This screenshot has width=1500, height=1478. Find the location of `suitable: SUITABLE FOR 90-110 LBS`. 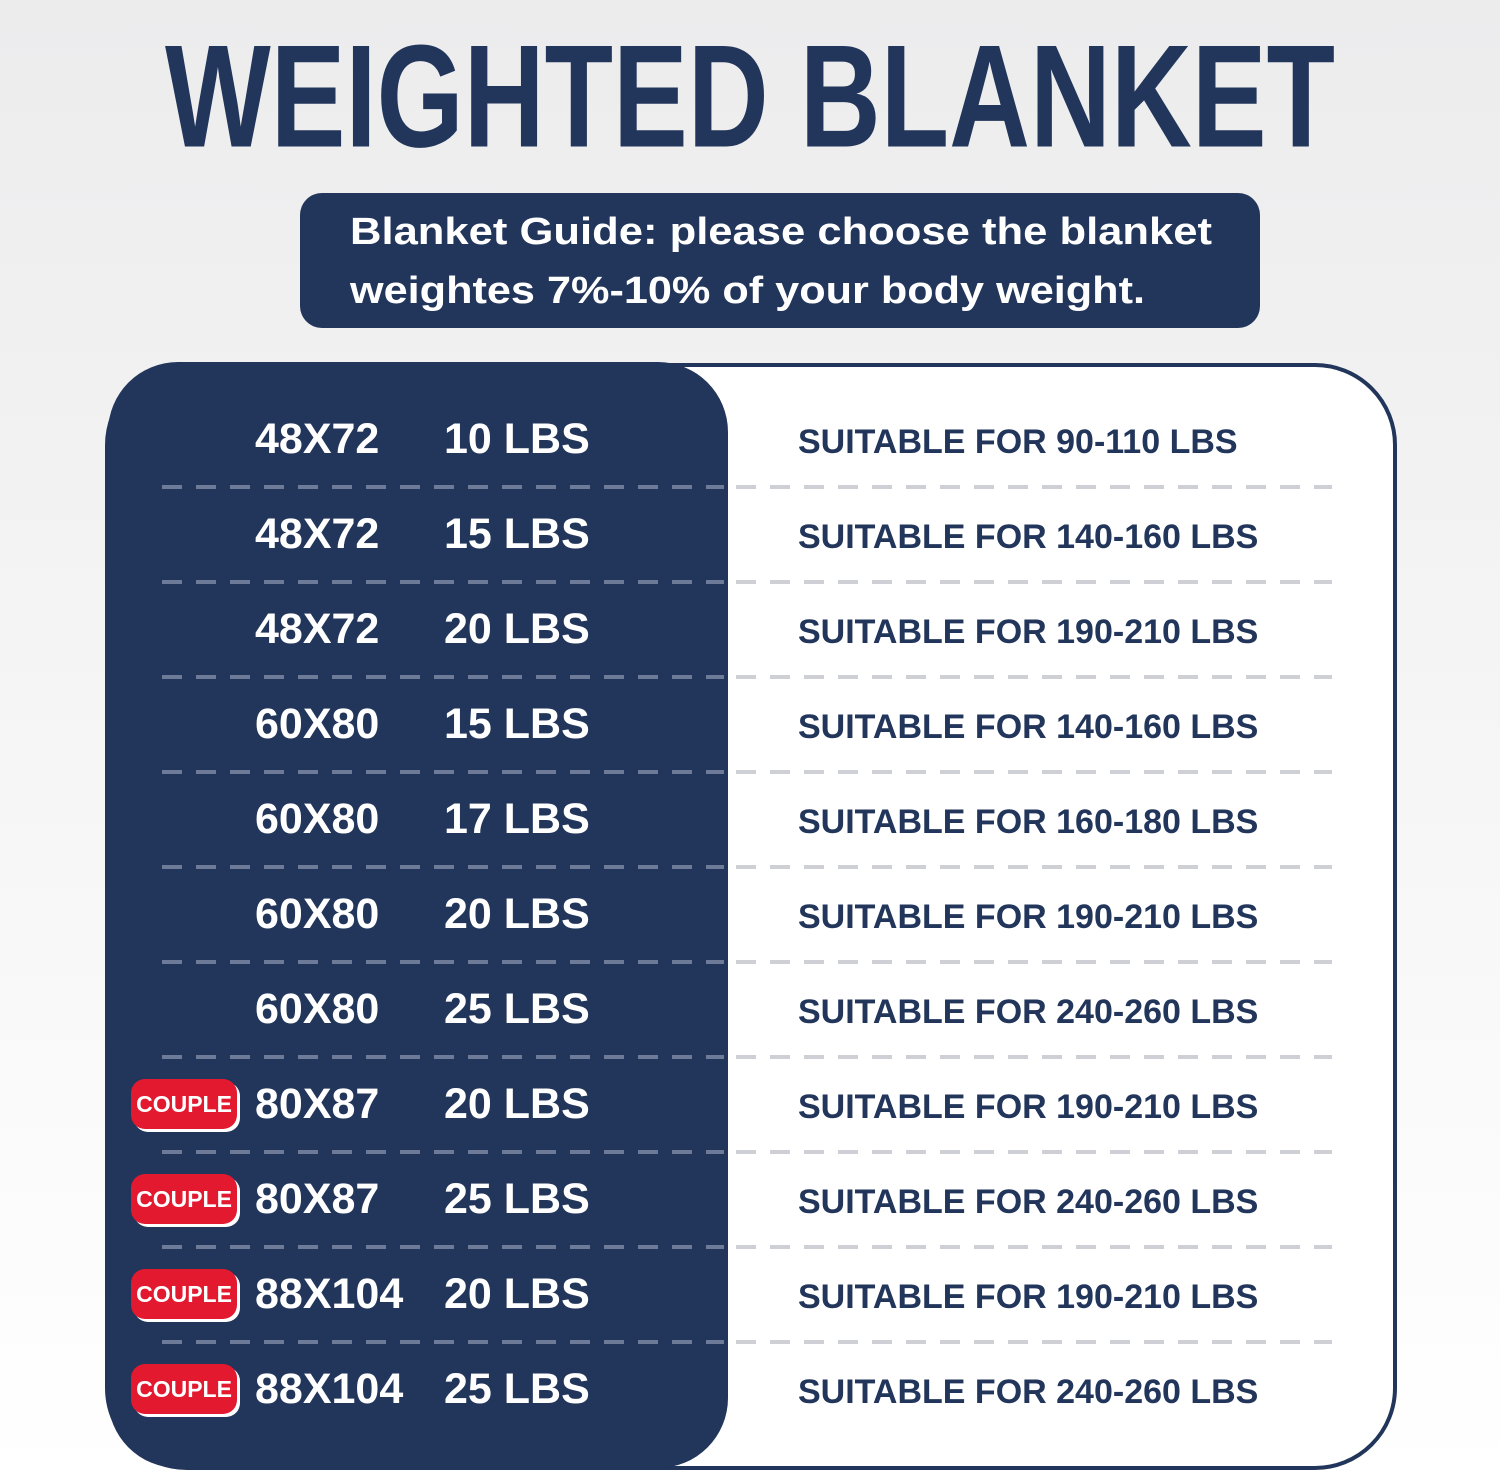

suitable: SUITABLE FOR 90-110 LBS is located at coordinates (1018, 442).